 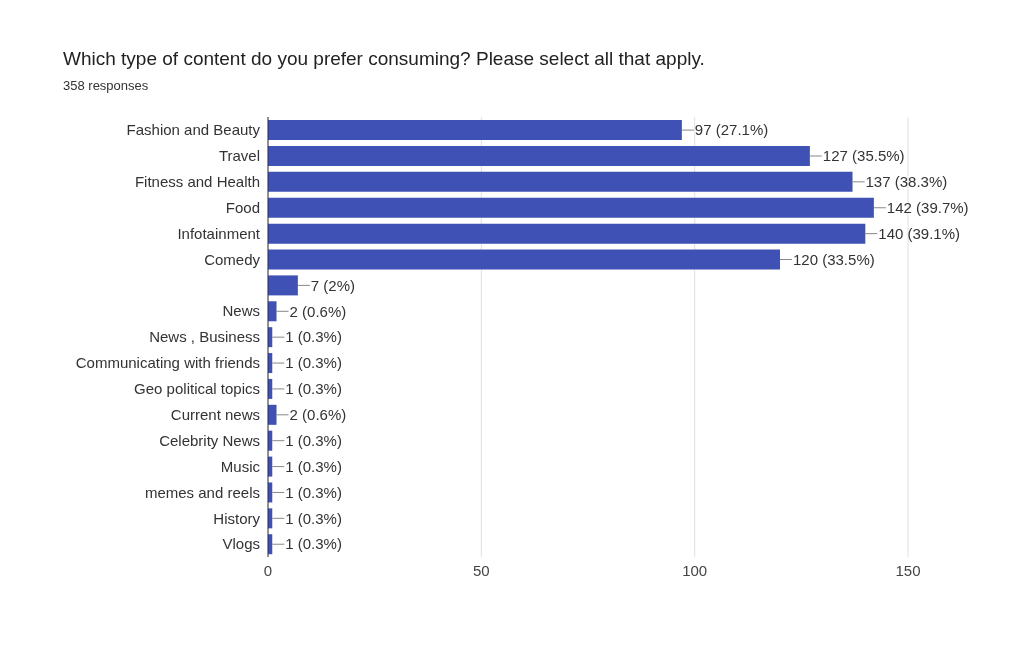 I want to click on x-tick-label: 150, so click(x=908, y=570).